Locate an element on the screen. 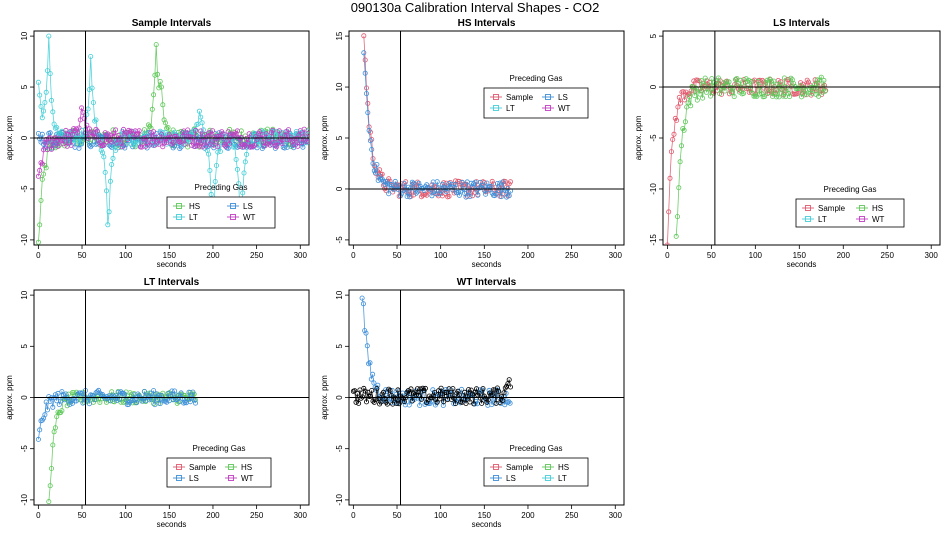  x-tick-label: 50 is located at coordinates (397, 515).